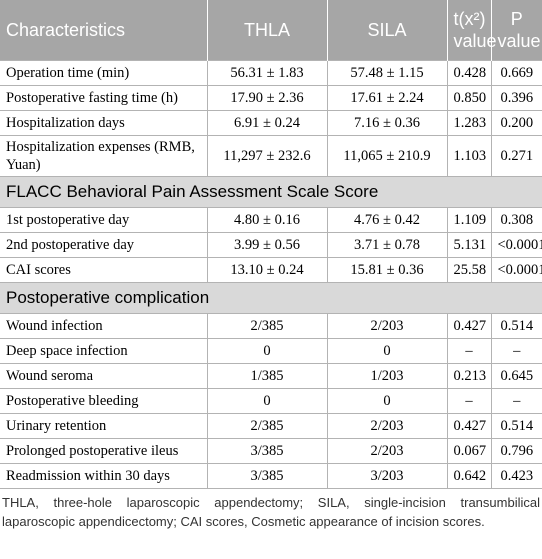 The width and height of the screenshot is (542, 559). What do you see at coordinates (267, 270) in the screenshot?
I see `cell: 13.10 ± 0.24` at bounding box center [267, 270].